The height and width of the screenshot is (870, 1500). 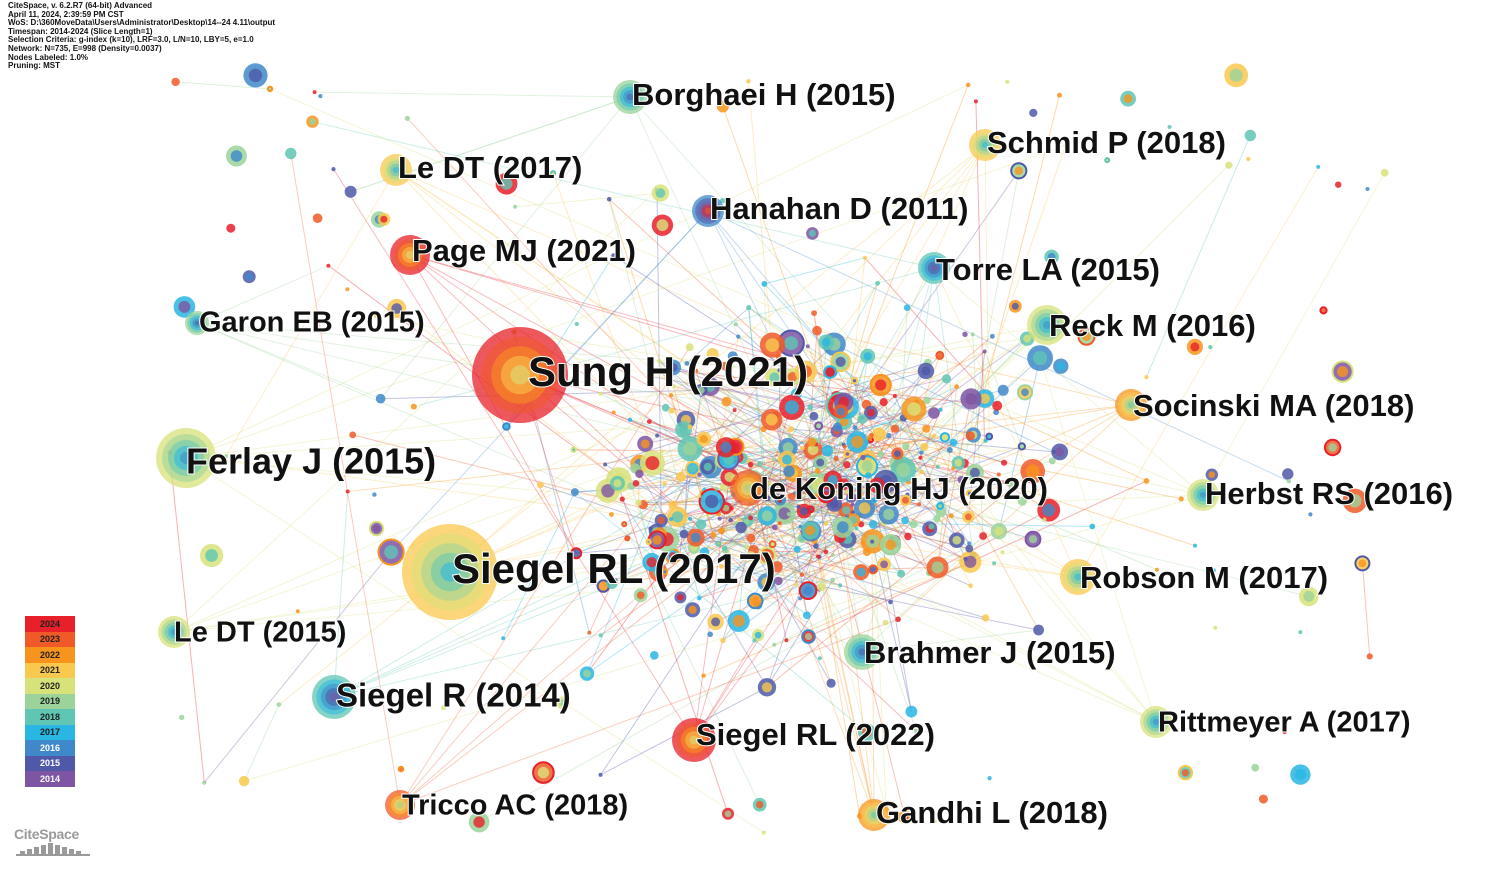 I want to click on node-label: Sung H (2021), so click(x=668, y=371).